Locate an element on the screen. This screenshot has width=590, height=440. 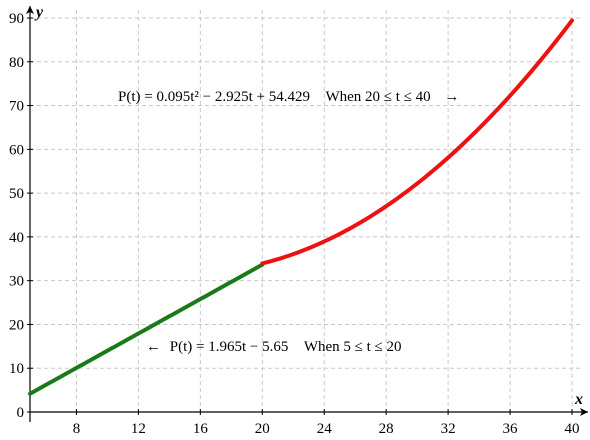
annotation-linear: ← P(t) = 1.965t − 5.65 When 5 ≤ t ≤ 20 is located at coordinates (274, 347).